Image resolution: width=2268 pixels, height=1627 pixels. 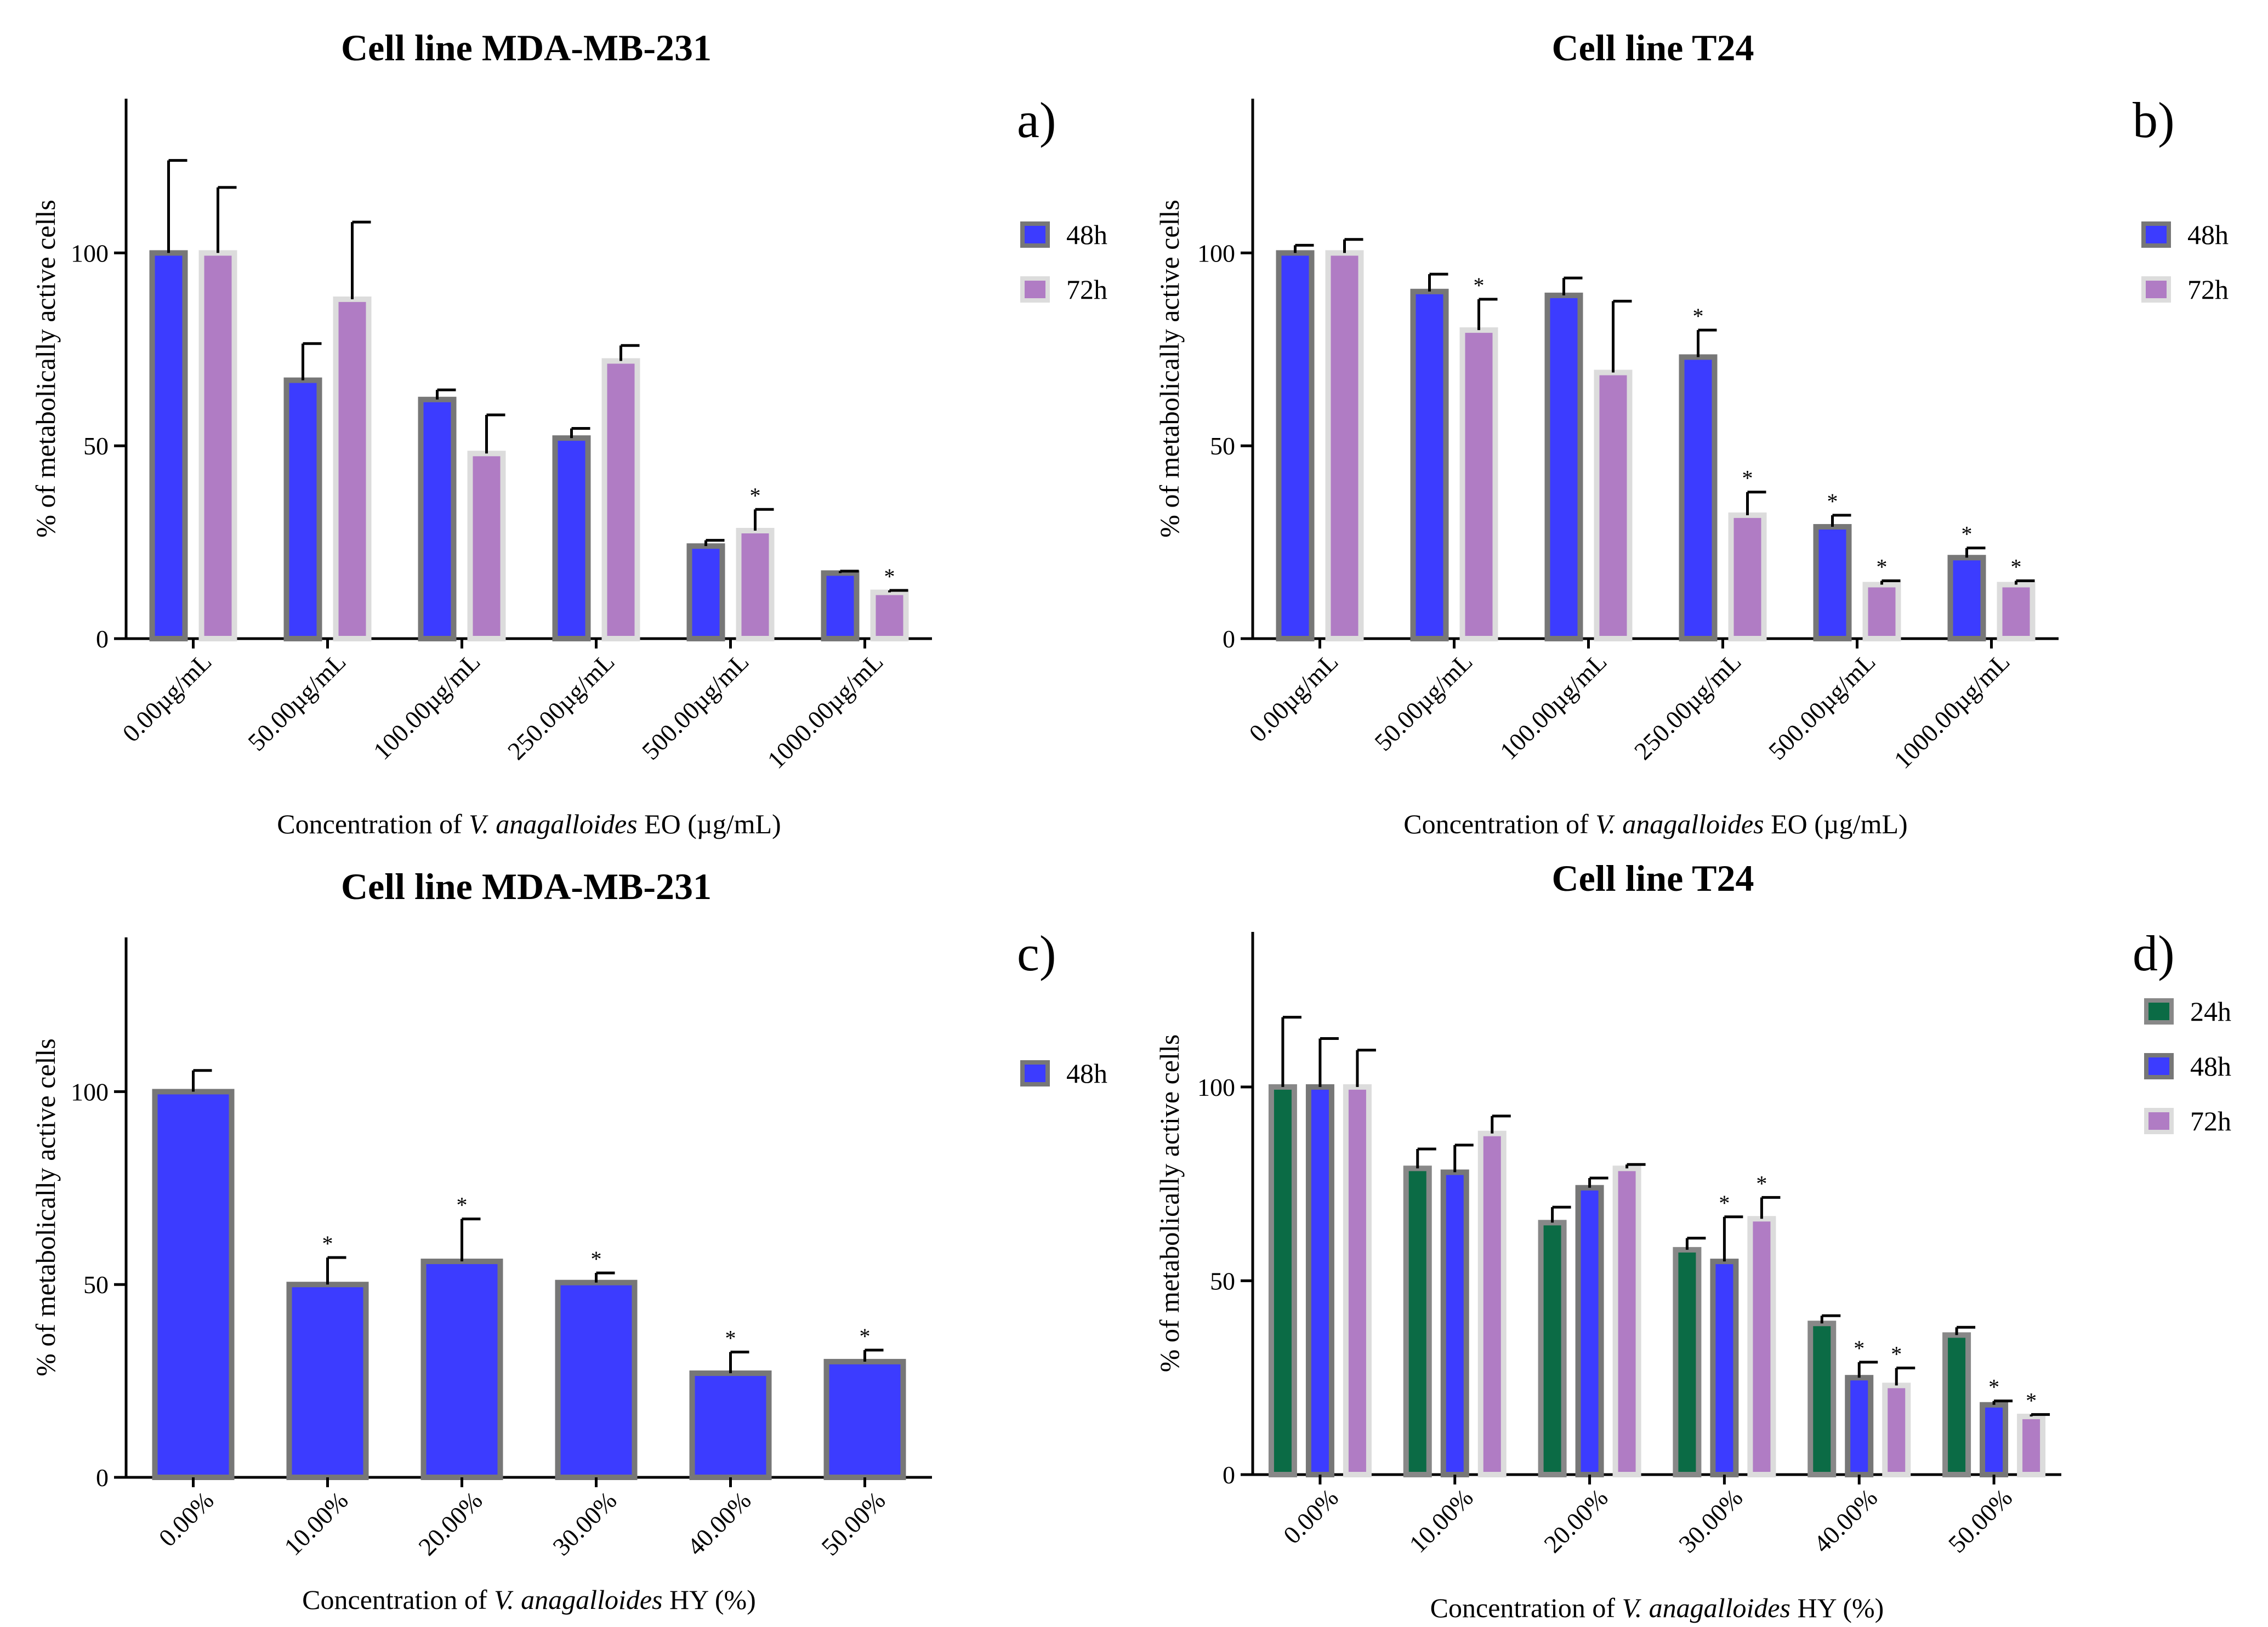 What do you see at coordinates (526, 48) in the screenshot?
I see `chart-title-a: Cell line MDA-MB-231` at bounding box center [526, 48].